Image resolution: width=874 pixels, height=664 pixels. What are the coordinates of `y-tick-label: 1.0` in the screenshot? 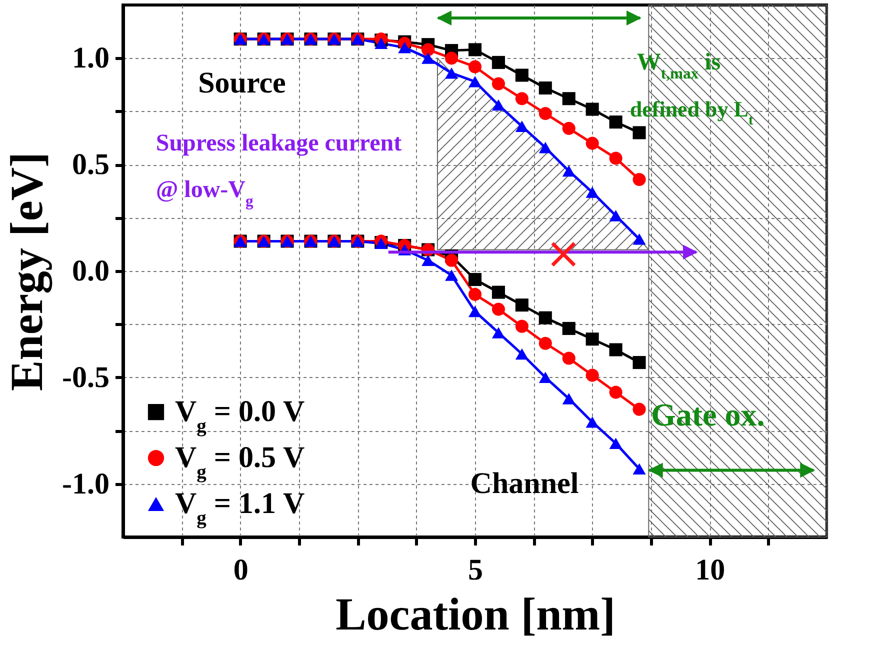 It's located at (91, 58).